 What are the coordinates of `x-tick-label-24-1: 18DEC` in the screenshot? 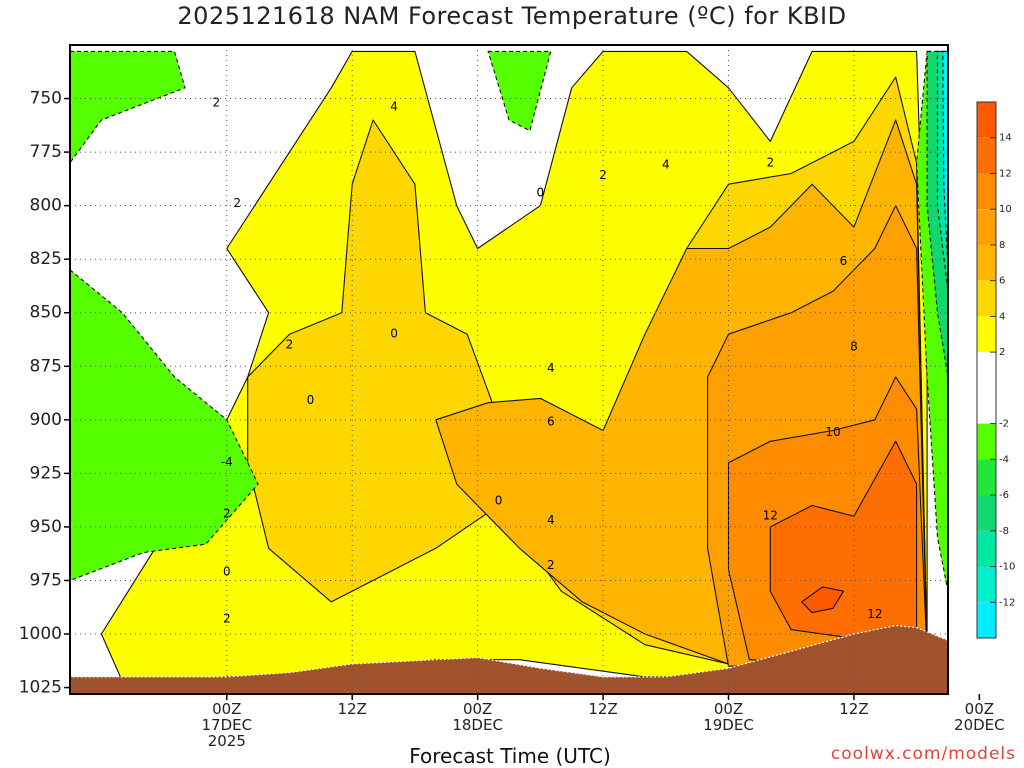 It's located at (477, 725).